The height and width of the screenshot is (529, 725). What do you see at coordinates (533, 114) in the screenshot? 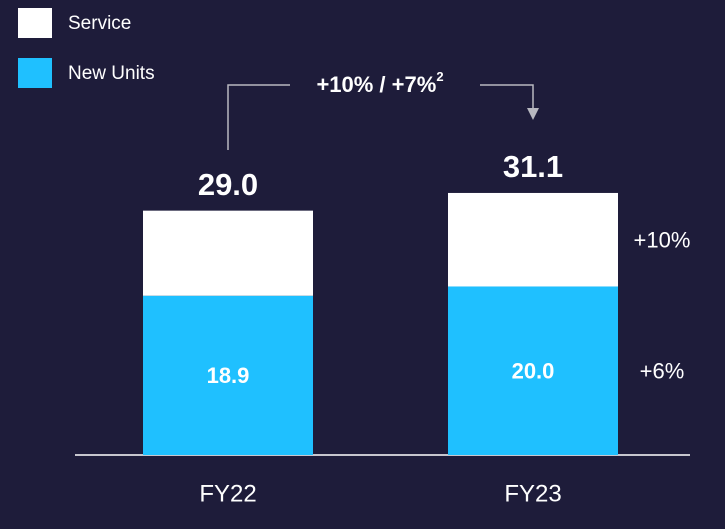
I see `bracket-arrow` at bounding box center [533, 114].